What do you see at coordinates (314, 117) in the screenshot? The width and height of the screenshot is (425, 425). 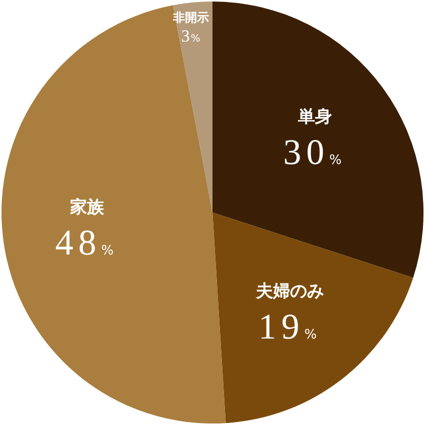 I see `slice-label: 単身` at bounding box center [314, 117].